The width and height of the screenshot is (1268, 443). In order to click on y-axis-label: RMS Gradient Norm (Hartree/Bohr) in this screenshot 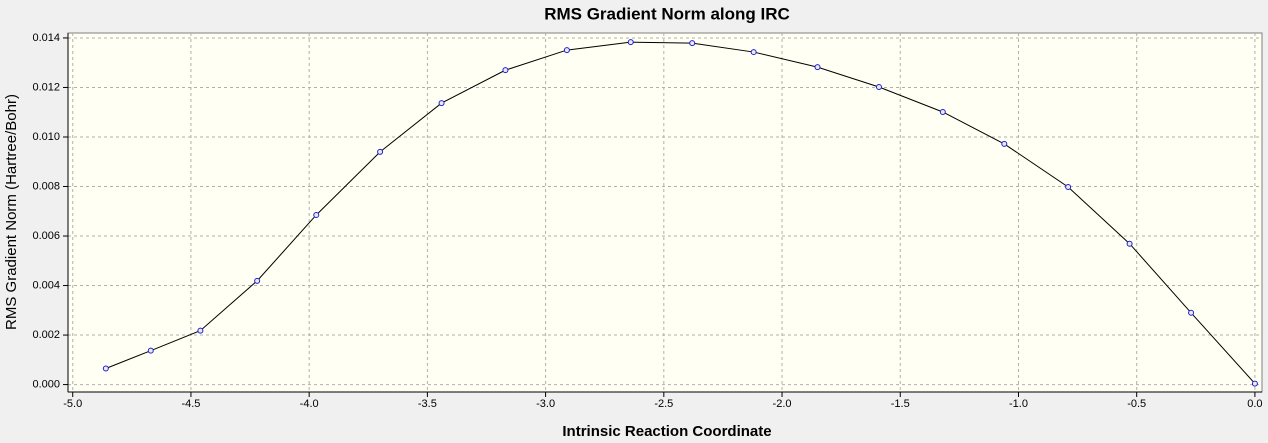, I will do `click(11, 212)`.